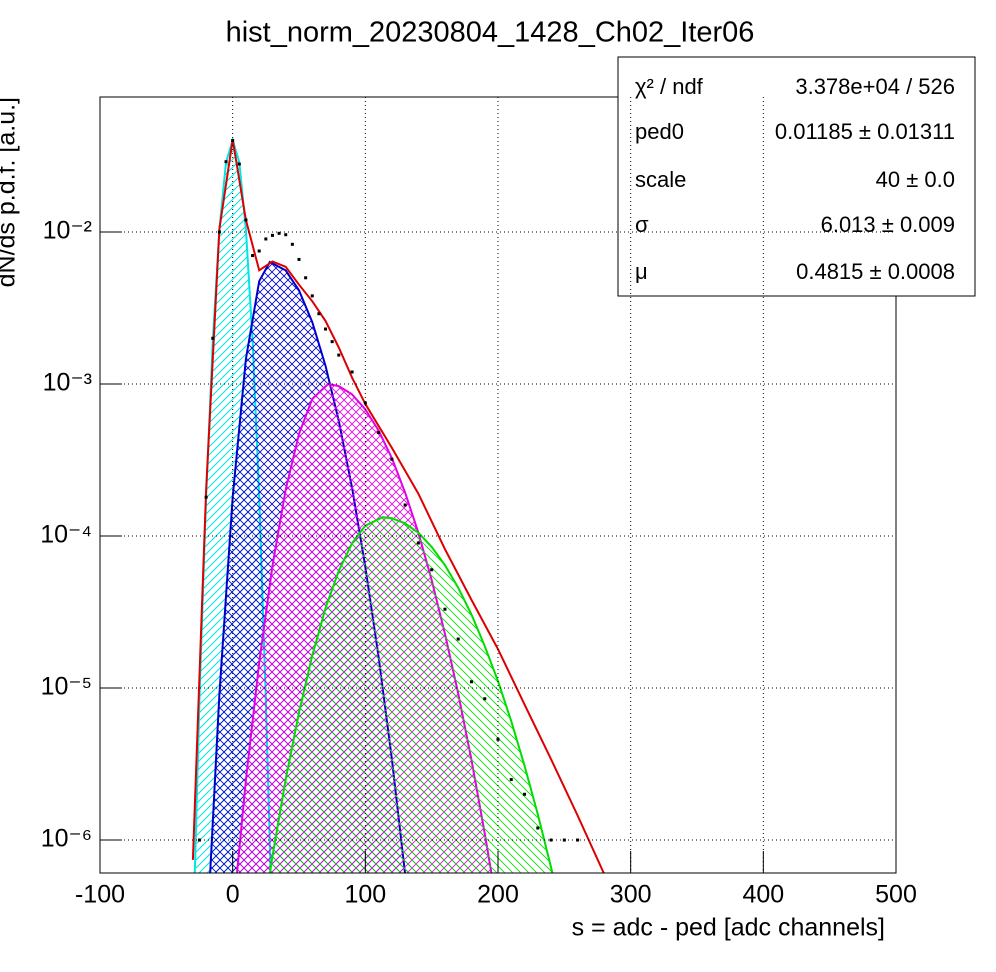  I want to click on x-tick-label: 300, so click(631, 895).